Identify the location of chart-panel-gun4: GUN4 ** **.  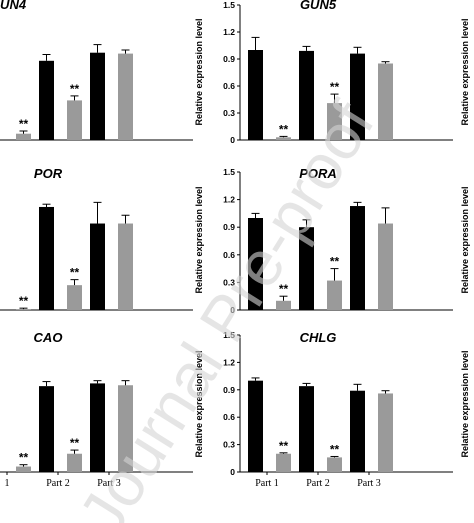
(96, 70).